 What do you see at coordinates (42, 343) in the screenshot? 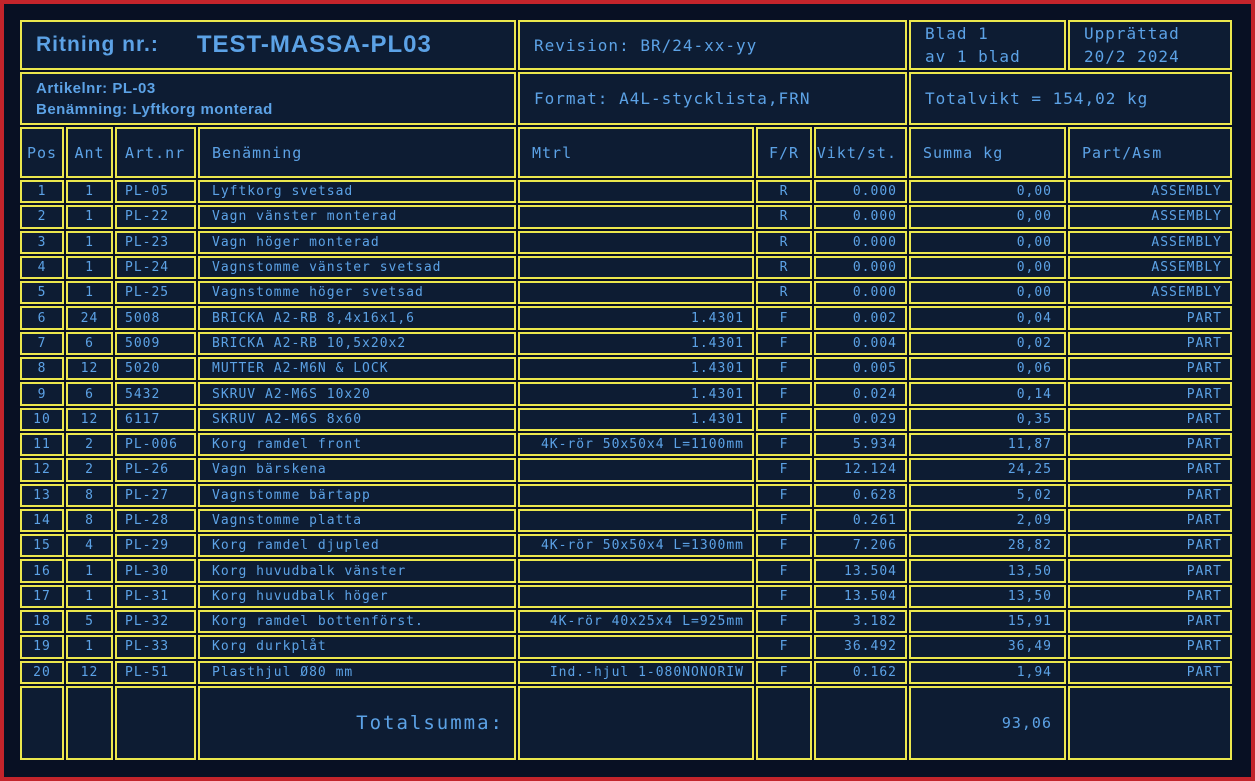
I see `row-pos-cell: 7` at bounding box center [42, 343].